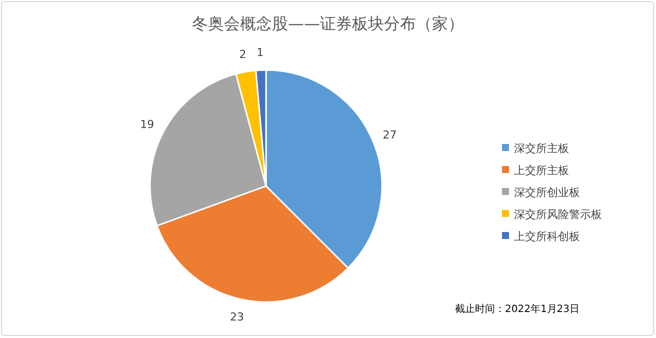 This screenshot has height=338, width=656. I want to click on data-label: 1, so click(260, 52).